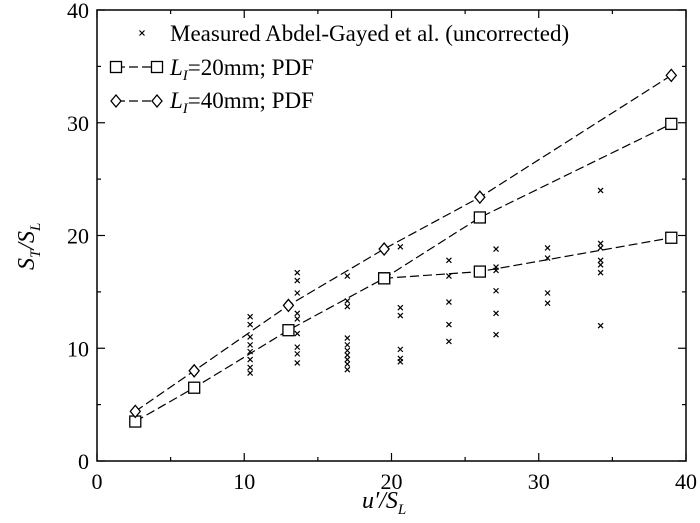 The image size is (700, 523). Describe the element at coordinates (116, 67) in the screenshot. I see `legend-square-left` at that location.